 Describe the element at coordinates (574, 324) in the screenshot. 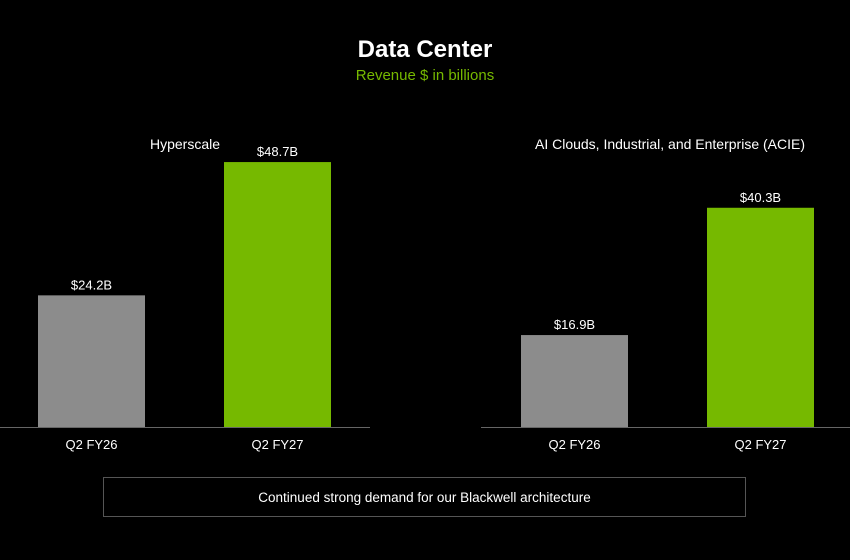

I see `data-label: $16.9B` at that location.